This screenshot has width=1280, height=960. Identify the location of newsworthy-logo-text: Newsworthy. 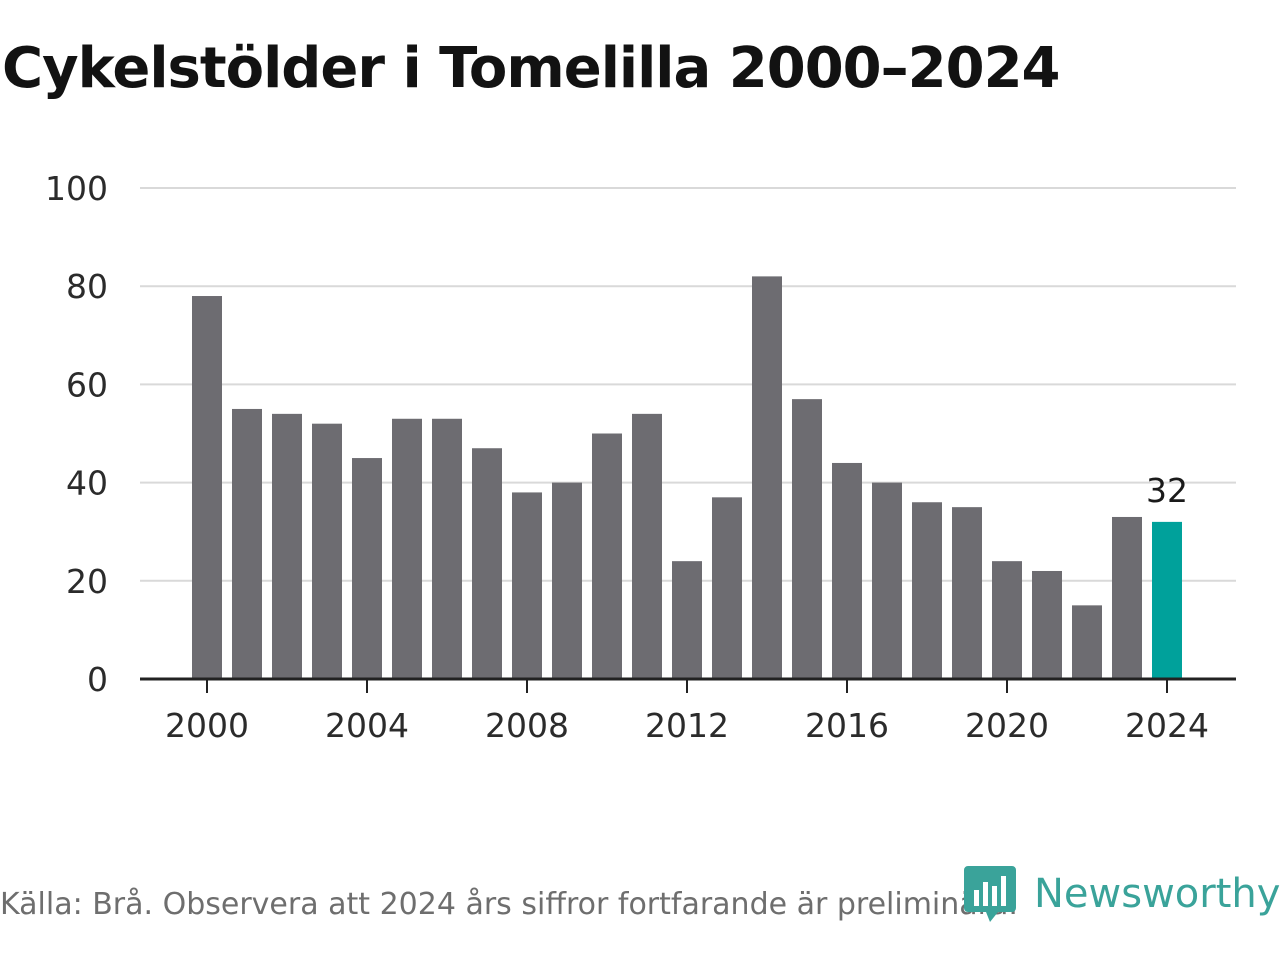
(1157, 894).